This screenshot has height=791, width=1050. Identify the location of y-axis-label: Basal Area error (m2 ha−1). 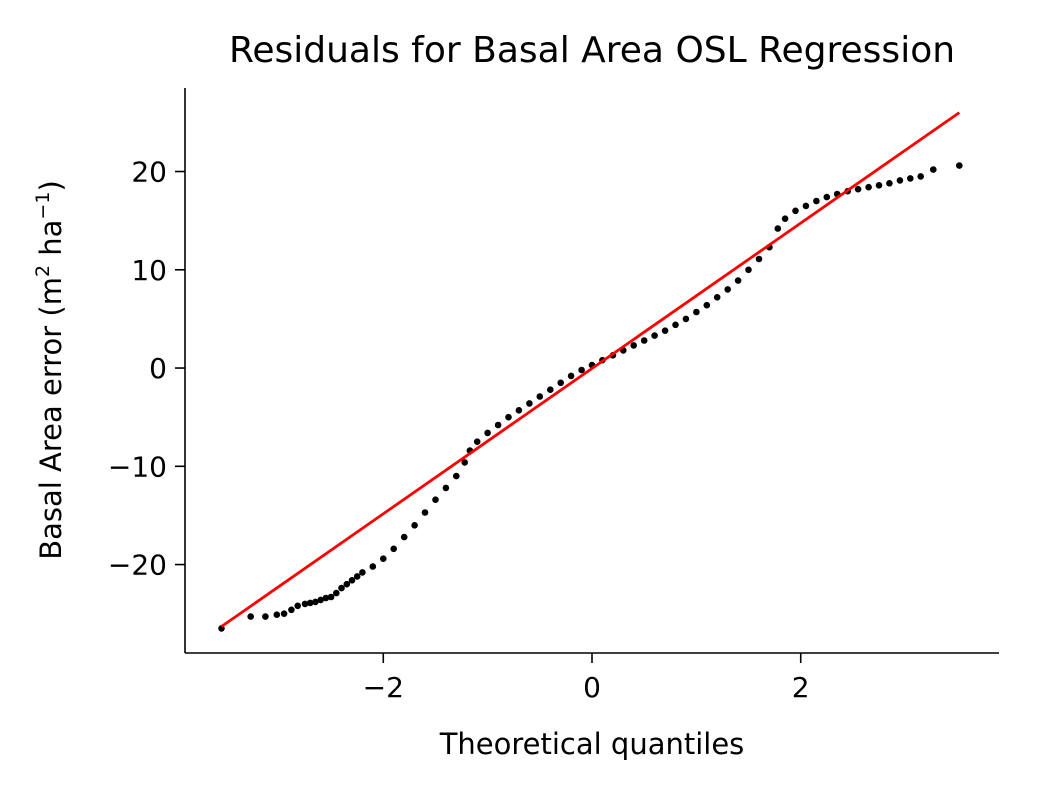
(50, 370).